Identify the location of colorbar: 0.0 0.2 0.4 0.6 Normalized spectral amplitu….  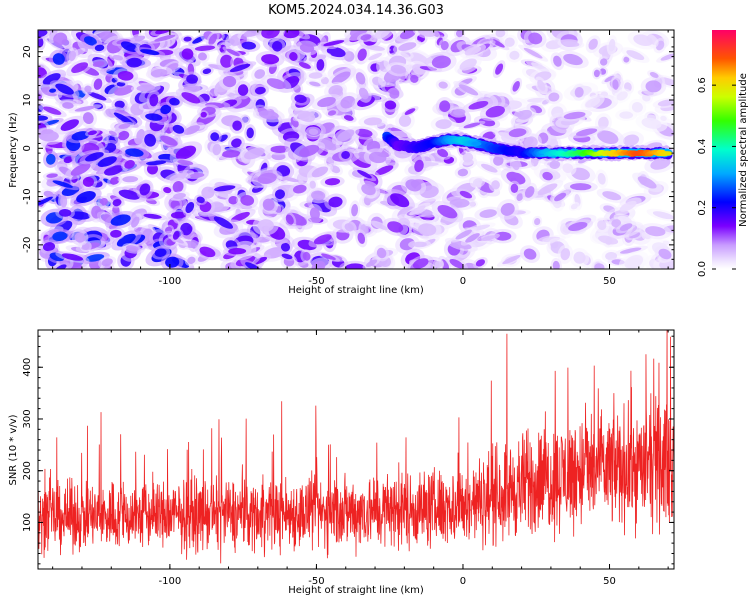
(723, 153).